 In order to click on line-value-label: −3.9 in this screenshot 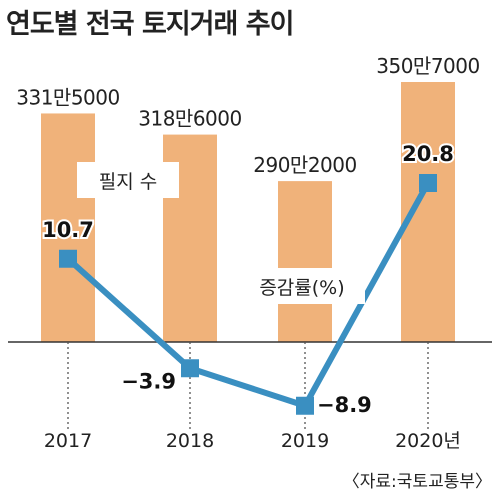, I will do `click(148, 381)`.